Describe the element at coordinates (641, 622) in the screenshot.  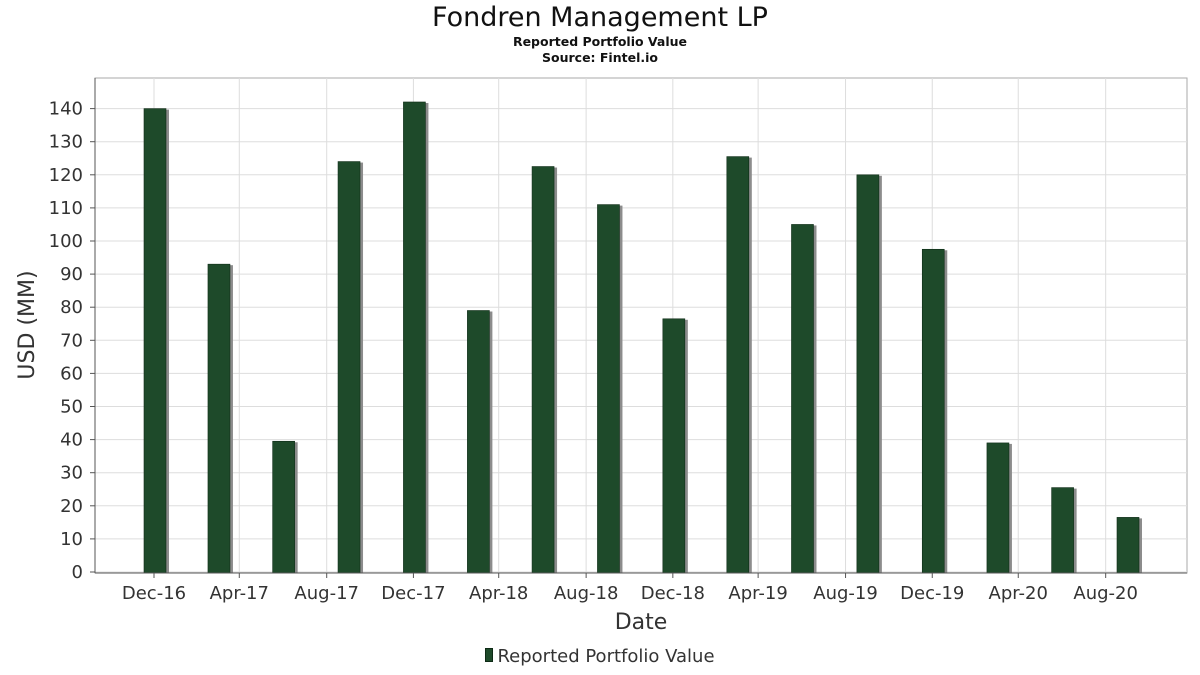
I see `x-axis-label: Date` at that location.